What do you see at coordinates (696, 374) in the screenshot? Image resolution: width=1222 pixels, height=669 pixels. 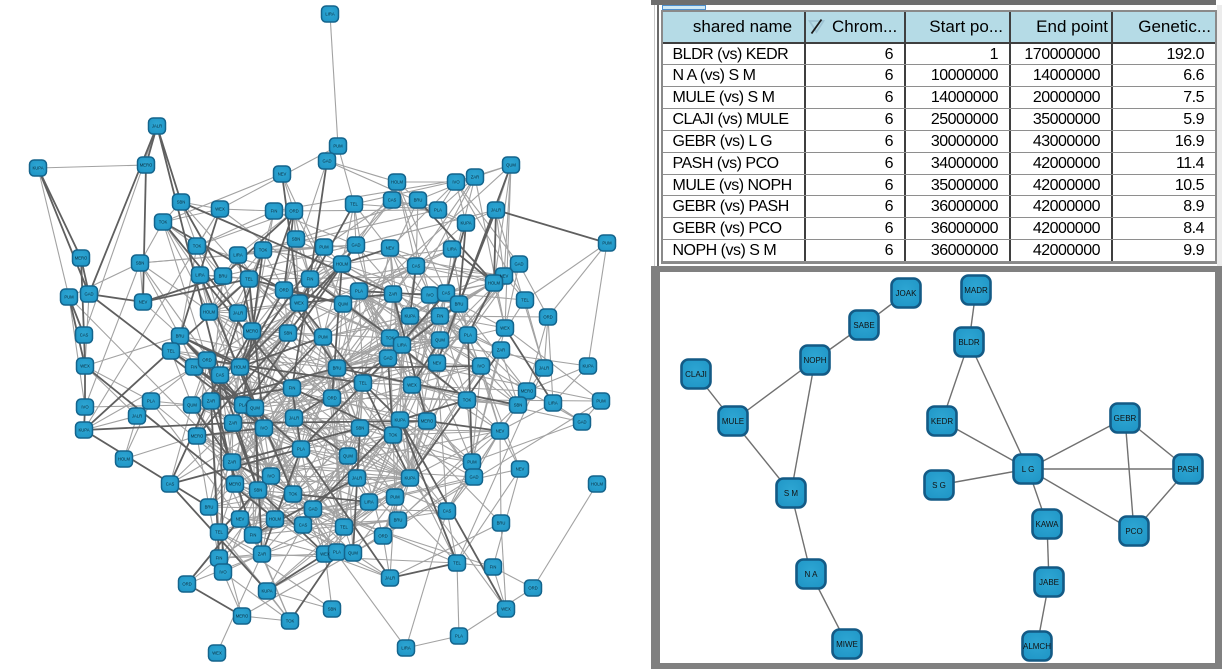 I see `svg-text: CLAJI` at bounding box center [696, 374].